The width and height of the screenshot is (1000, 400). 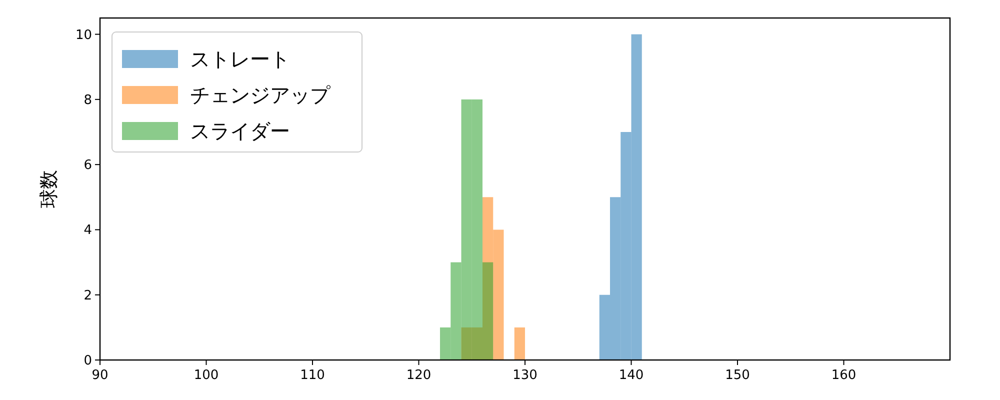 I want to click on y-tick-label: 4, so click(x=88, y=230).